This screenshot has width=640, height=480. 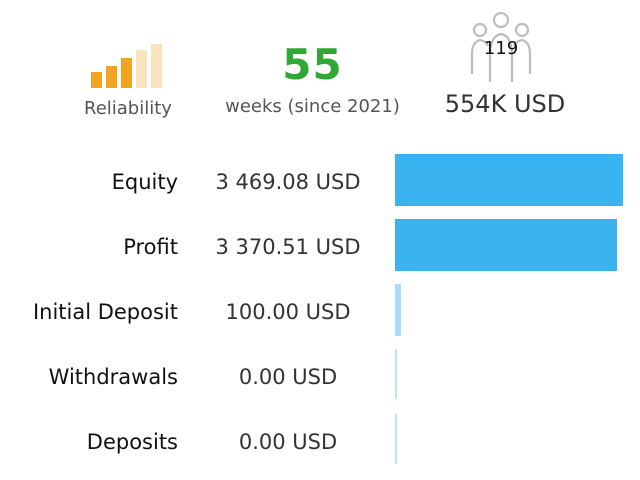 I want to click on reliability-widget: Reliability, so click(x=134, y=84).